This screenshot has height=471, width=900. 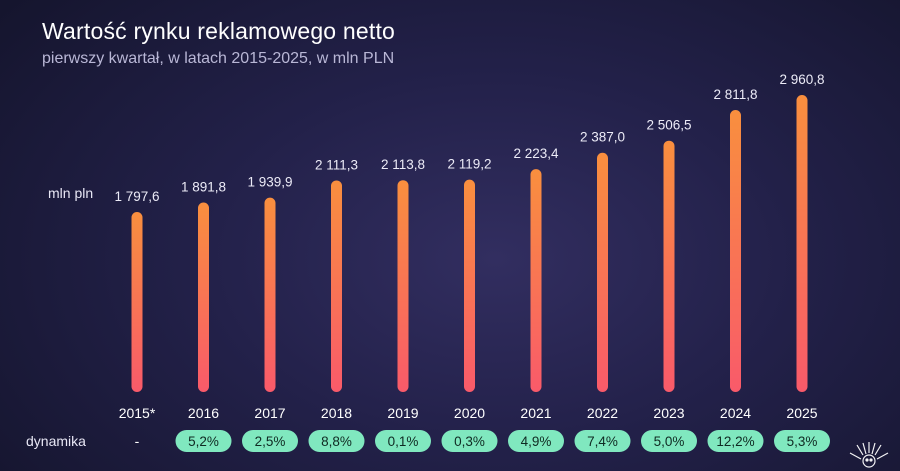 I want to click on growth-label: 0,1%, so click(x=403, y=441).